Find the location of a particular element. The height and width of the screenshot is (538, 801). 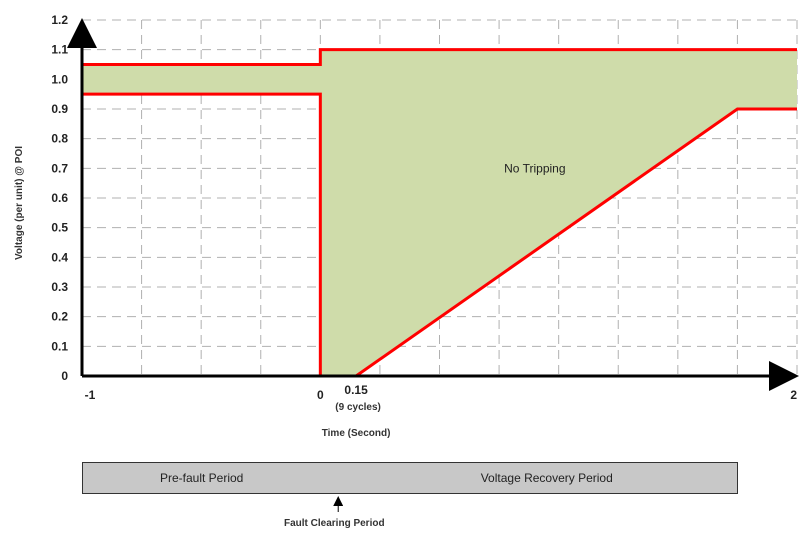

y-tick-label-8: 0.8 is located at coordinates (59, 139).